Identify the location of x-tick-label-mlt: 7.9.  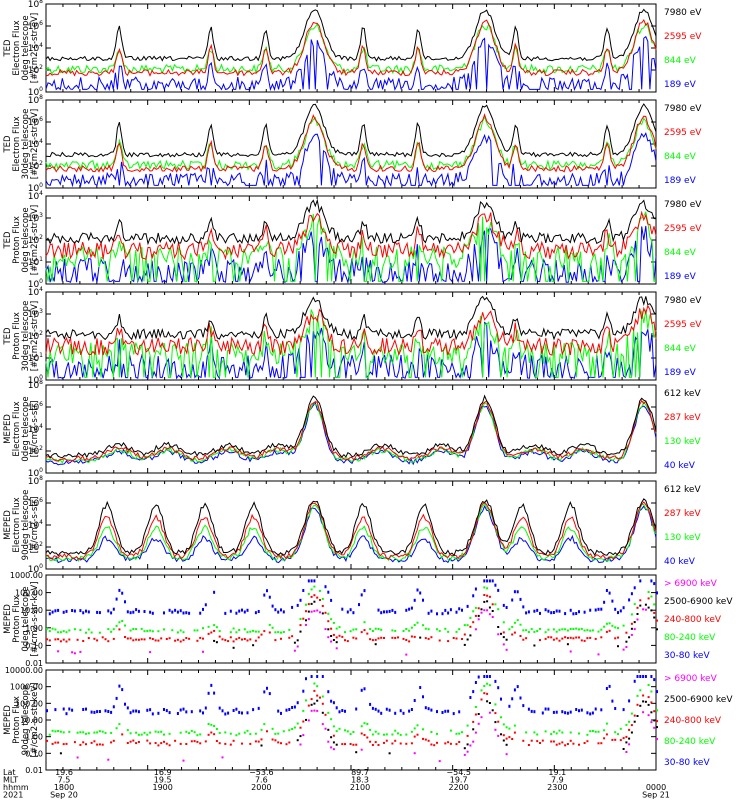
(557, 780).